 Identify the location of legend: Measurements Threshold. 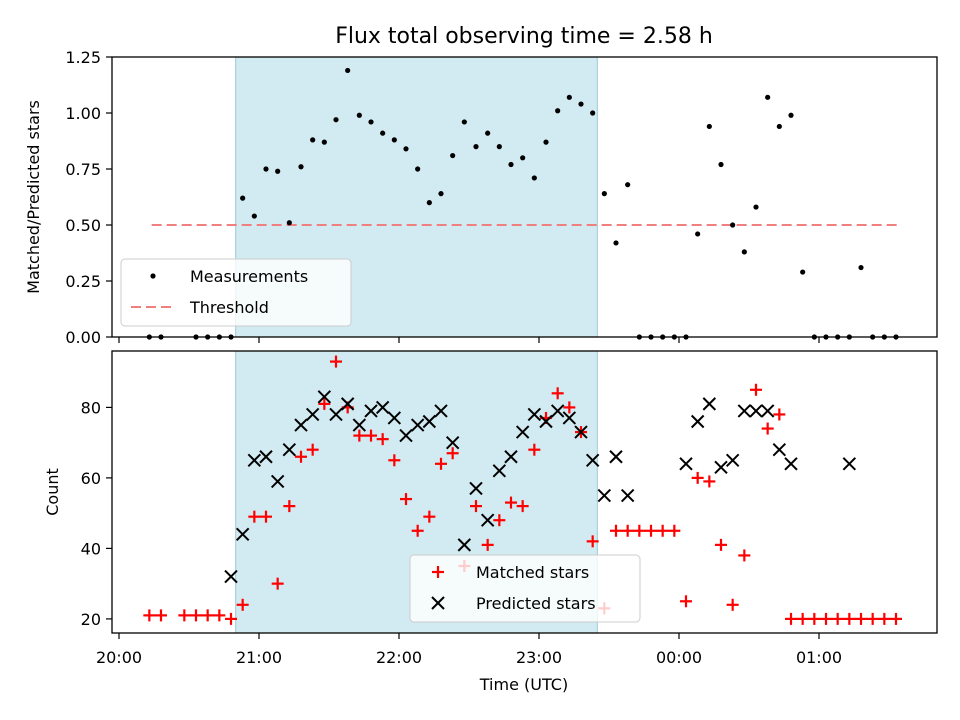
(236, 292).